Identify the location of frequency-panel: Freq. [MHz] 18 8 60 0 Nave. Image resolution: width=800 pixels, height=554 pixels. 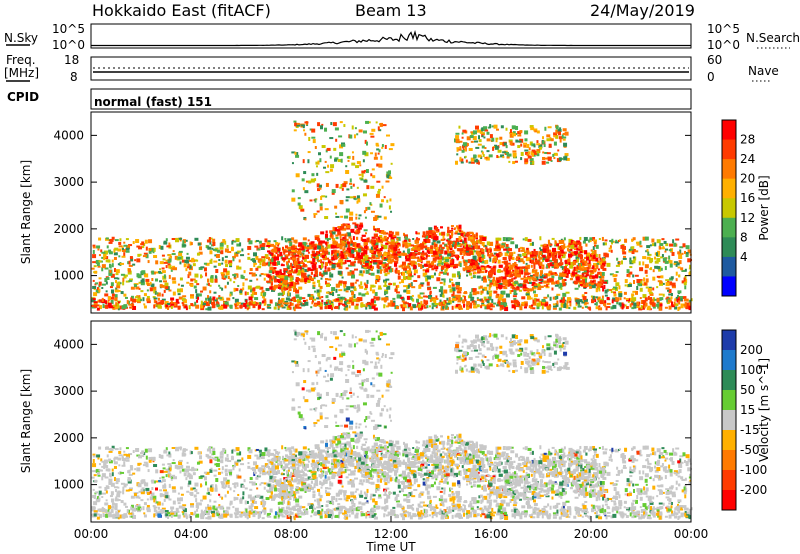
(391, 68).